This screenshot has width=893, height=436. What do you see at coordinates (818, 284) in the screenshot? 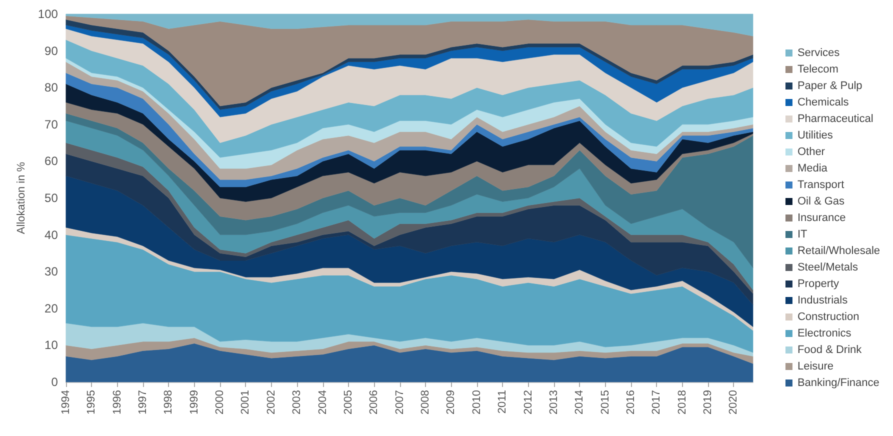
I see `legend-label: Property` at bounding box center [818, 284].